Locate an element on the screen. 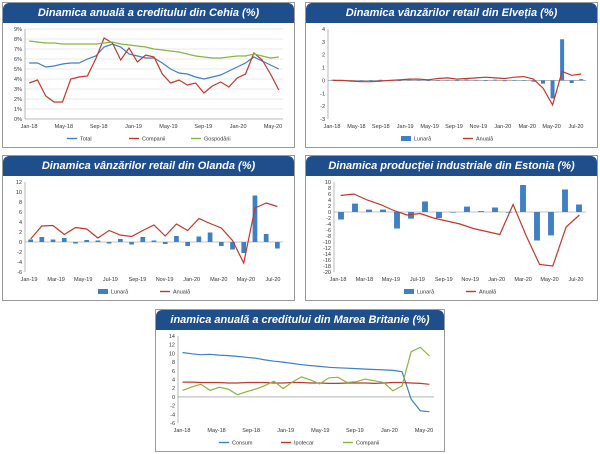 This screenshot has width=600, height=454. legend-label: Anuală is located at coordinates (488, 293).